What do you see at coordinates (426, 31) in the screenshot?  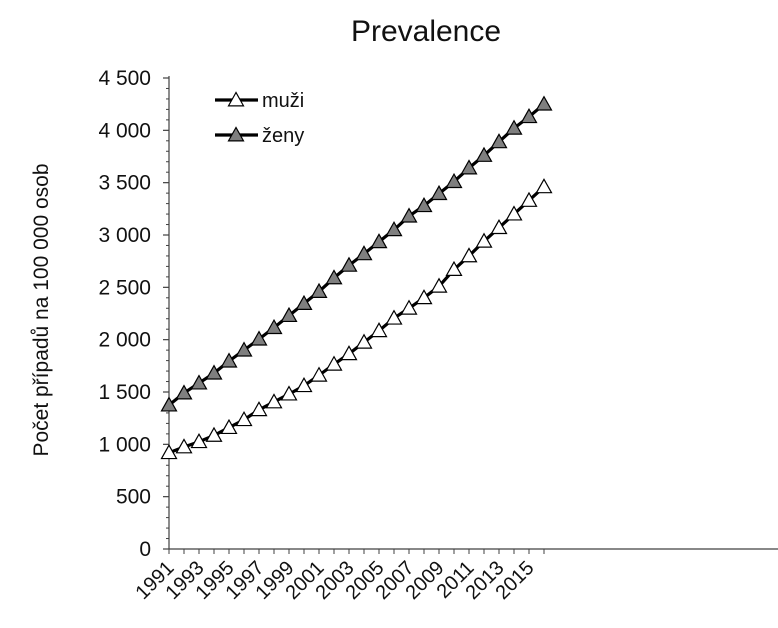 I see `chart-title: Prevalence` at bounding box center [426, 31].